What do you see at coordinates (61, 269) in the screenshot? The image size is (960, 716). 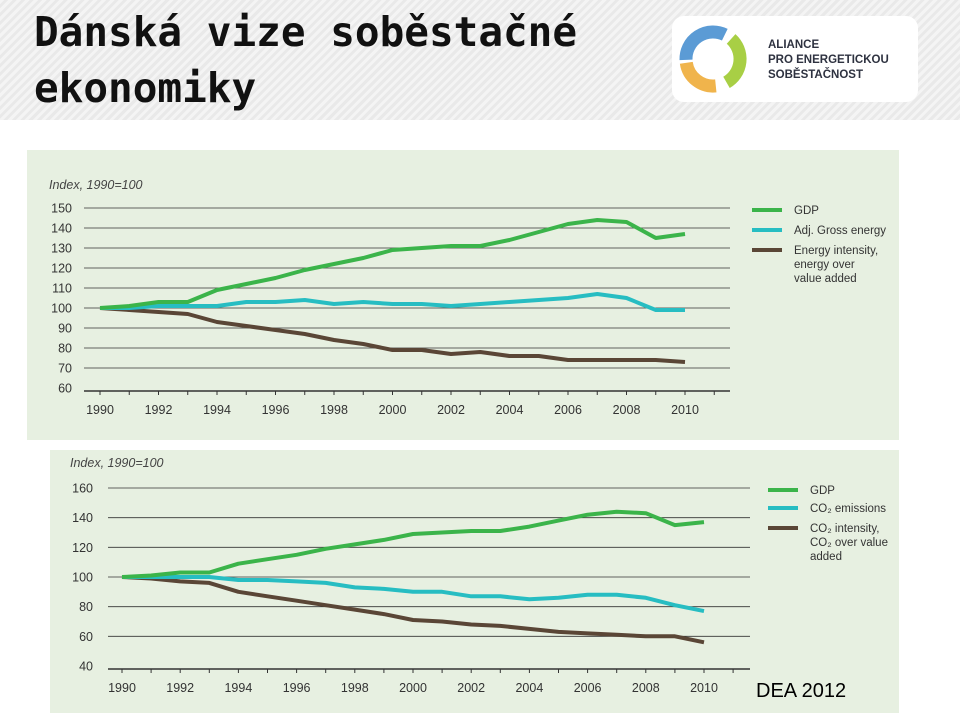 I see `chart1-y-tick-label: 120` at bounding box center [61, 269].